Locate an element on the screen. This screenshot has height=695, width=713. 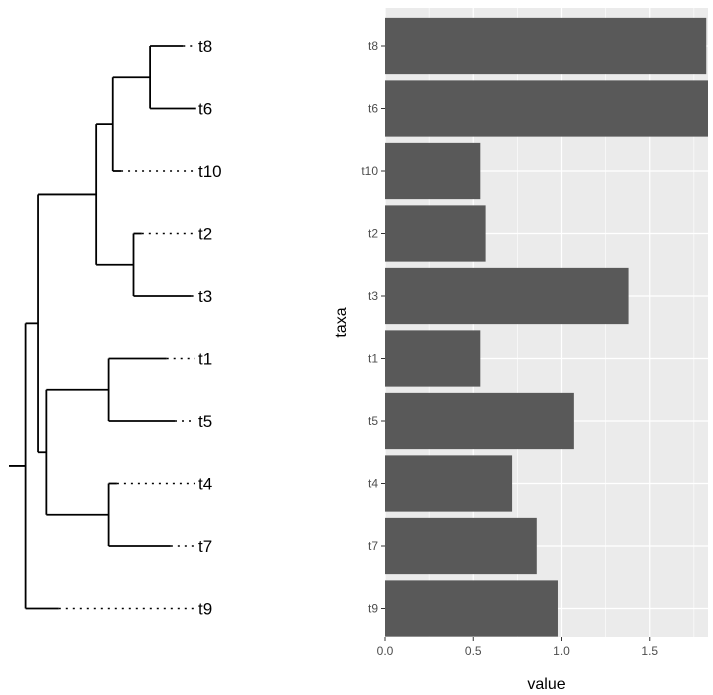
y-tick-label: t10 is located at coordinates (369, 171).